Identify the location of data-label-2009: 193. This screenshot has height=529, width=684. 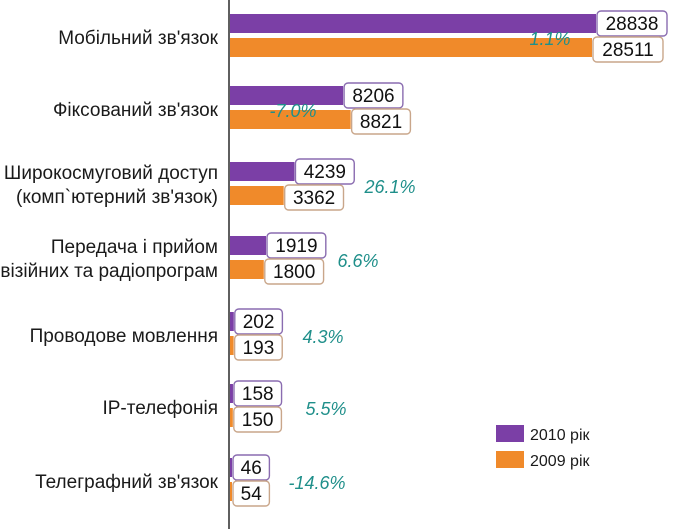
(259, 348).